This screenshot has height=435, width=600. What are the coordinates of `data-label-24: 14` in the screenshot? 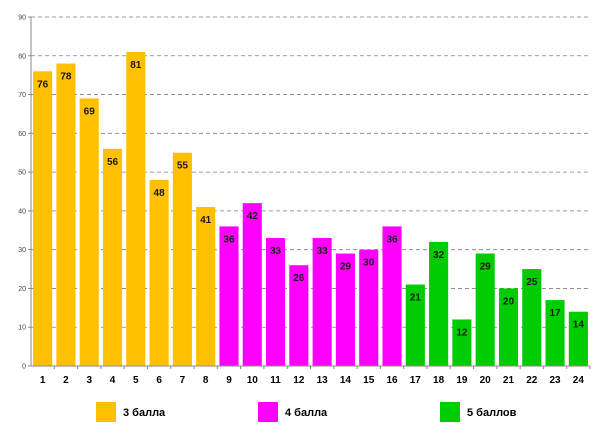 It's located at (579, 325).